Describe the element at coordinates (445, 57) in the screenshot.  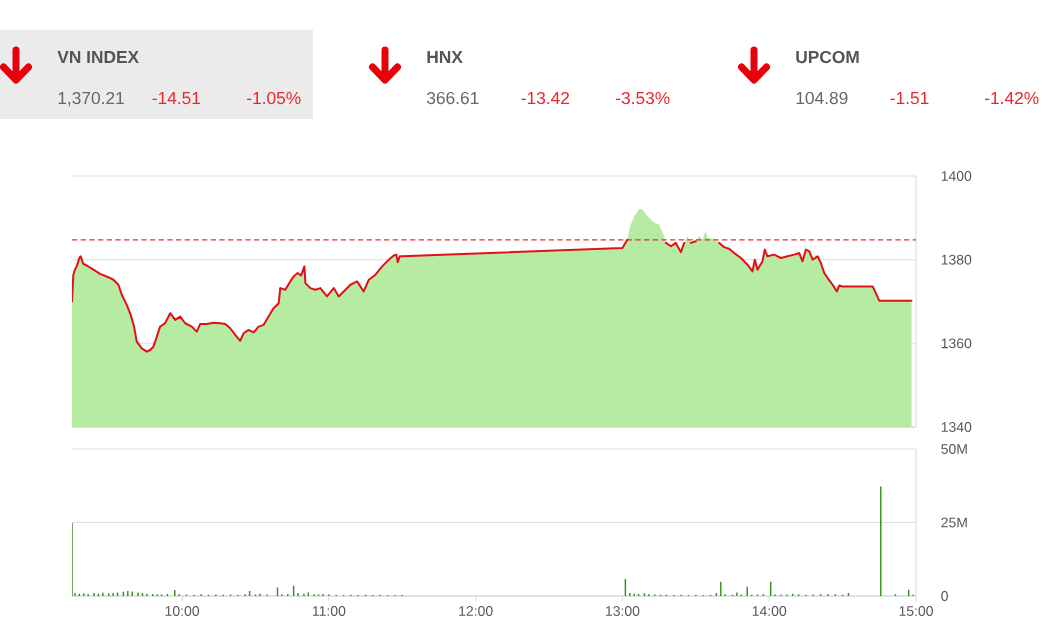
I see `text: HNX` at that location.